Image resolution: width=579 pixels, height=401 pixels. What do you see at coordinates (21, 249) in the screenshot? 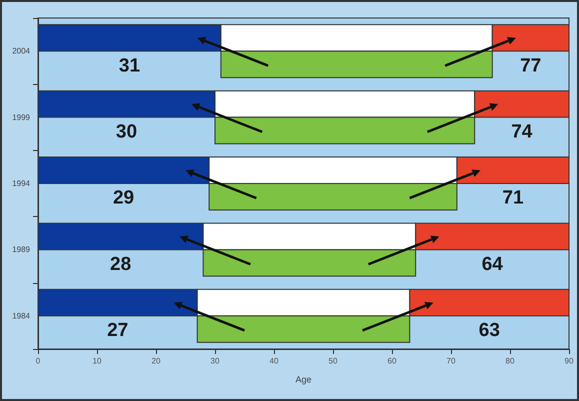
I see `y-tick-label: 1989` at bounding box center [21, 249].